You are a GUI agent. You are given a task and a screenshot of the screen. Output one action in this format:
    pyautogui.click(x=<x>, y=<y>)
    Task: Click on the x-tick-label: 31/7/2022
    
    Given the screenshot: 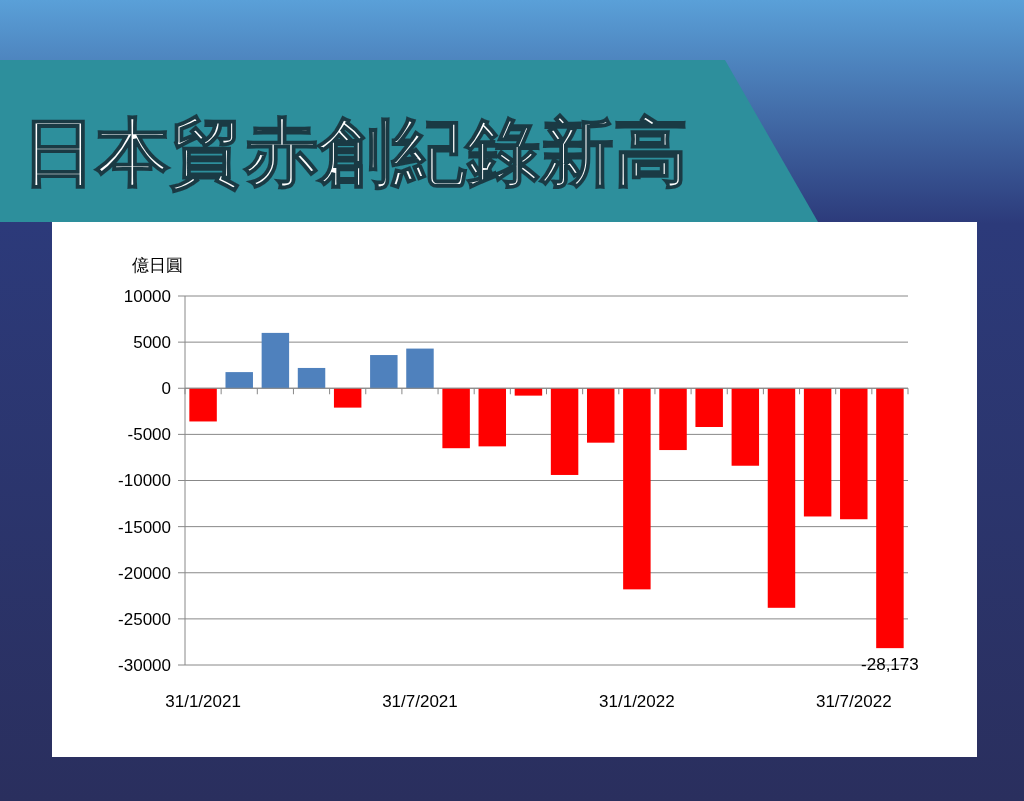 What is the action you would take?
    pyautogui.click(x=853, y=701)
    